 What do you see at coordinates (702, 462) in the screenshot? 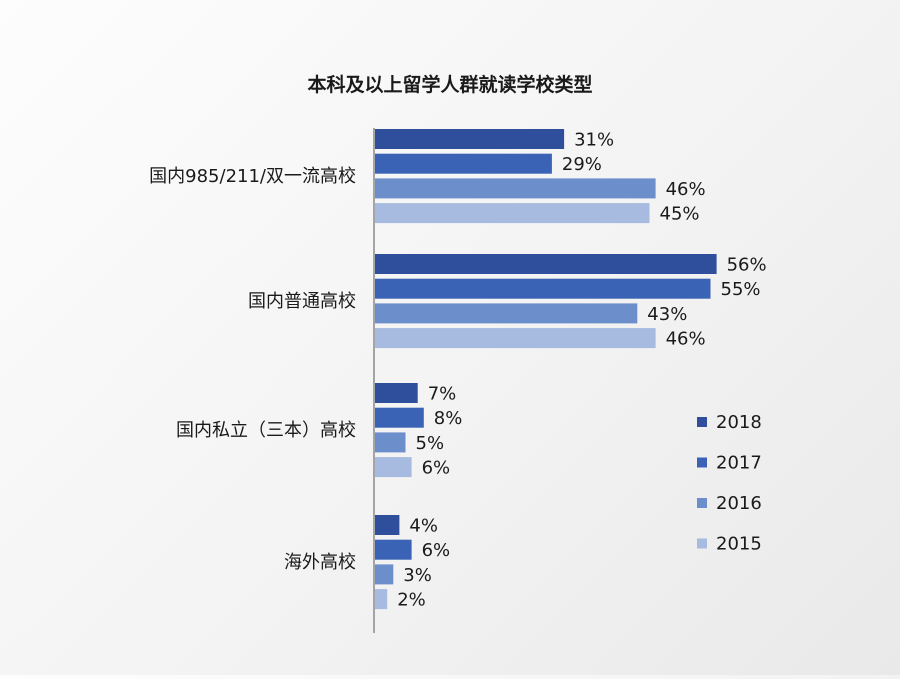
I see `legend-swatch-2017` at bounding box center [702, 462].